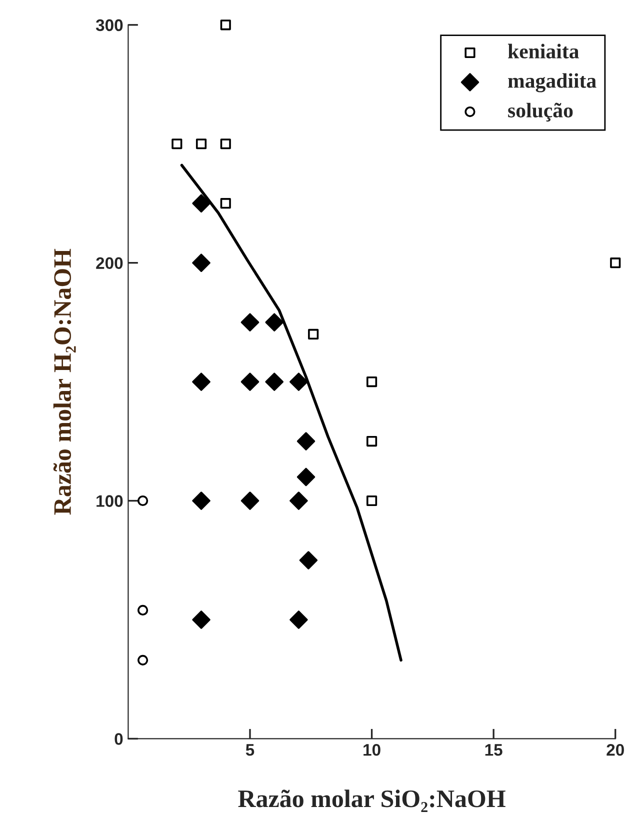  Describe the element at coordinates (540, 112) in the screenshot. I see `legend-label: solução` at that location.